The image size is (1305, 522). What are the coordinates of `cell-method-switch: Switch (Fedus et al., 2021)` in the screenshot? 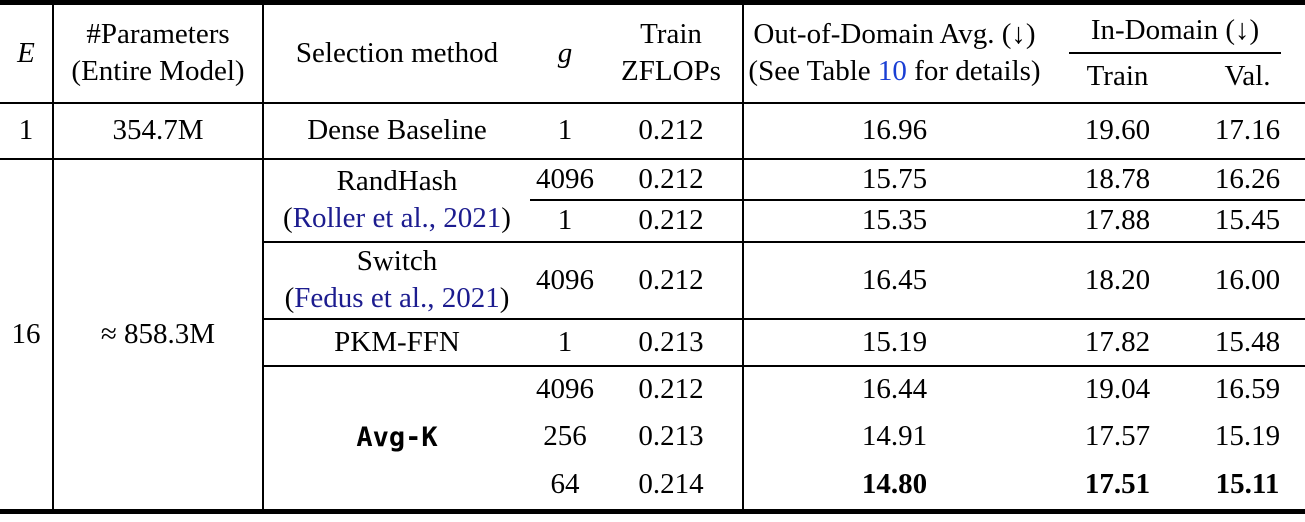 It's located at (396, 280).